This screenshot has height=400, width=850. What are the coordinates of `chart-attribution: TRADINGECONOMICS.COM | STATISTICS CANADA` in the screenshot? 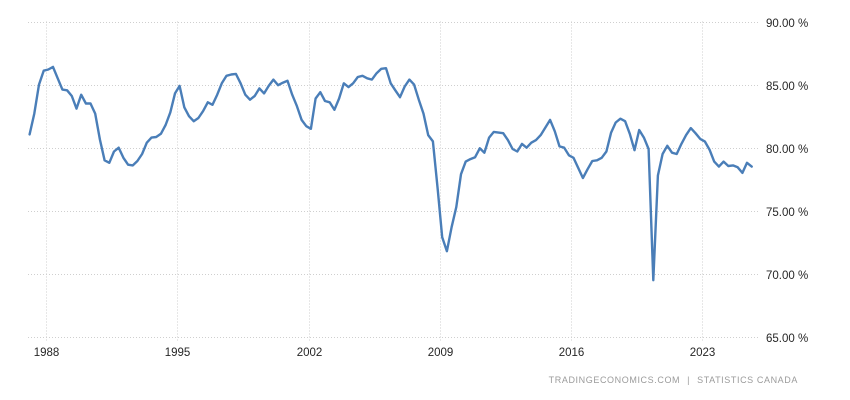 It's located at (673, 380).